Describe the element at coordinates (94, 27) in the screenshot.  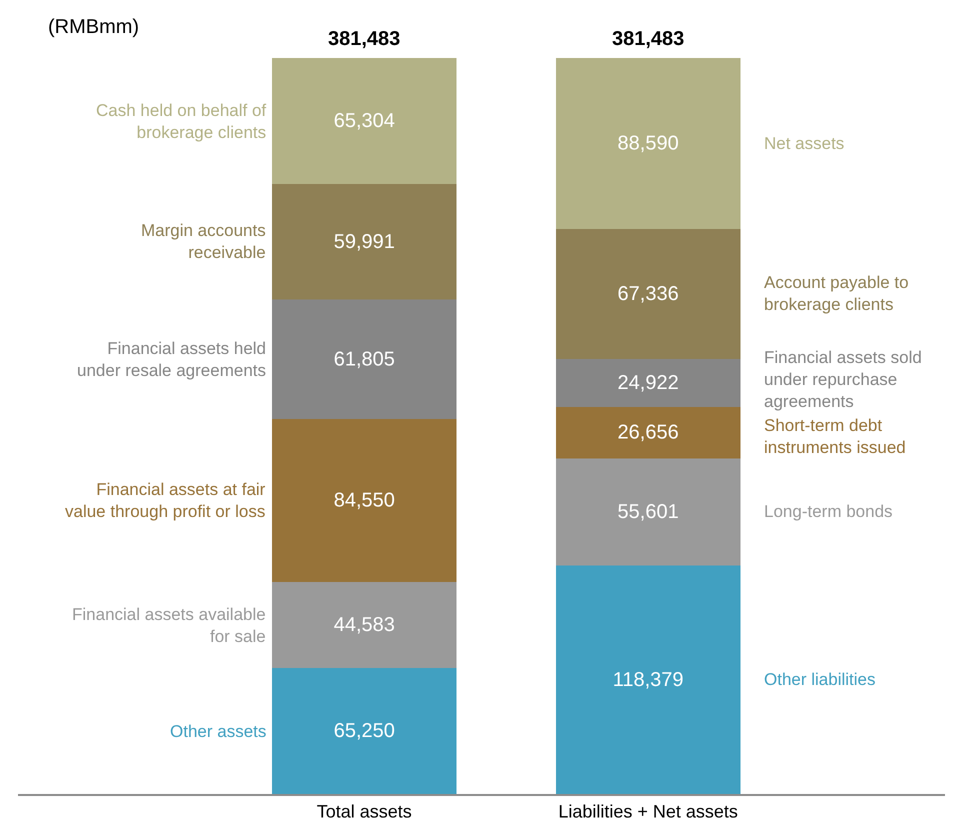
I see `text: (RMBmm)` at that location.